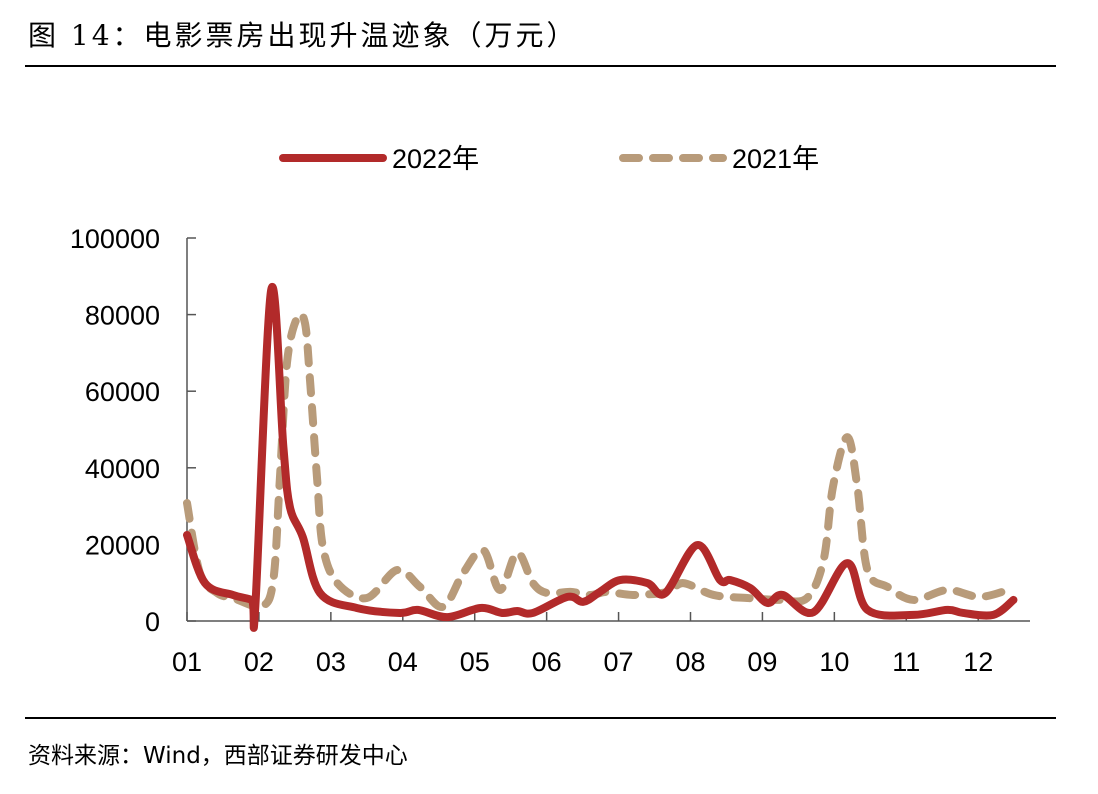 This screenshot has width=1098, height=794. What do you see at coordinates (978, 662) in the screenshot?
I see `x-tick-label: 12` at bounding box center [978, 662].